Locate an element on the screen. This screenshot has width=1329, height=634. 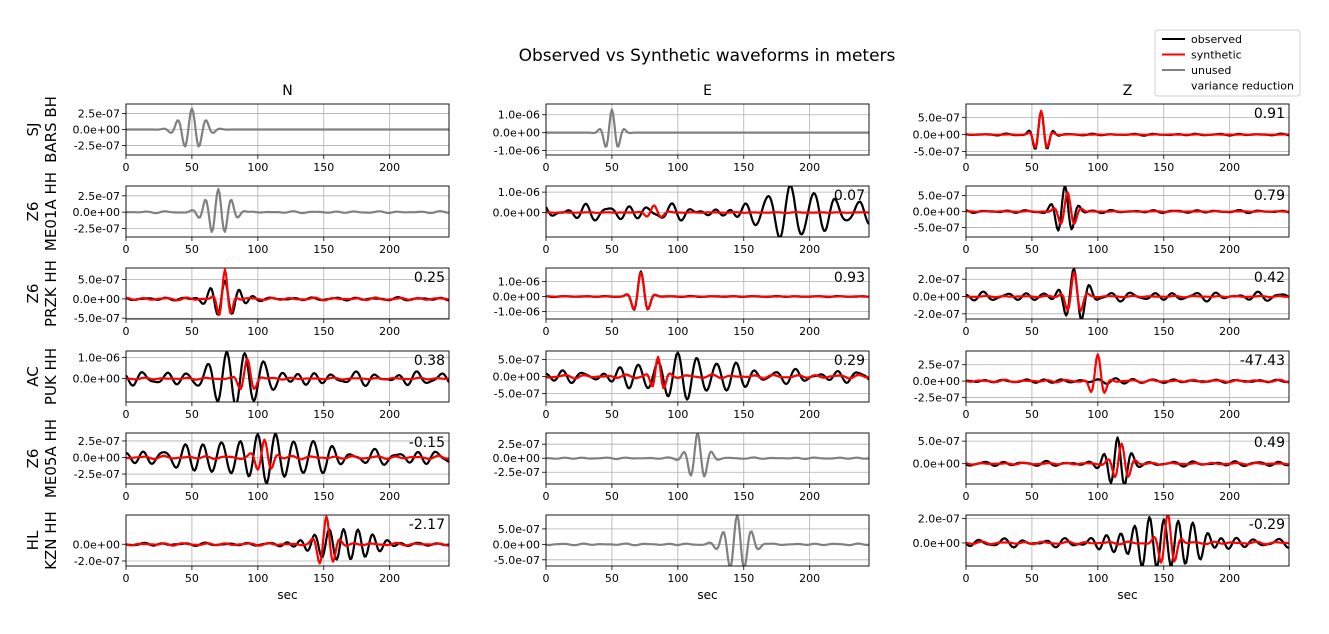
panel-z6-przk-e: 1.0e-06 0.0e+00 -1.0e-060 50 100 150 200 0.93 is located at coordinates (681, 302).